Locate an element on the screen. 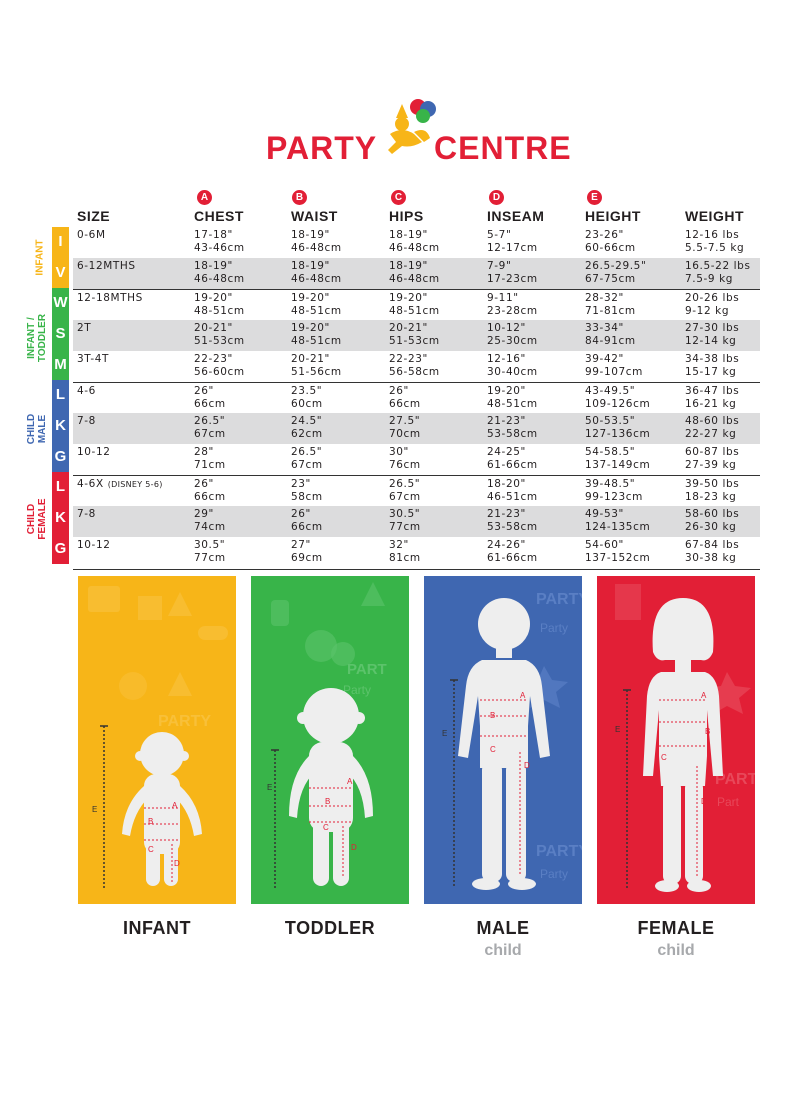 The image size is (800, 1096). hips-cell: 20-21" 51-53cm is located at coordinates (414, 334).